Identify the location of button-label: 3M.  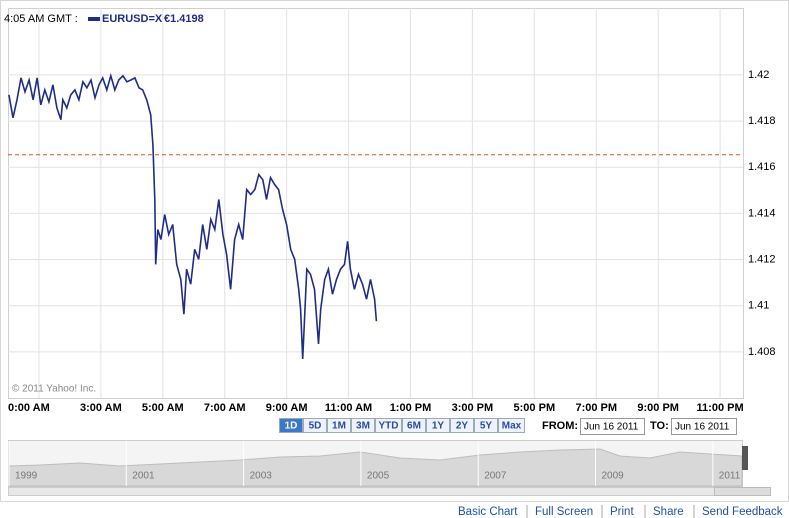
(363, 426).